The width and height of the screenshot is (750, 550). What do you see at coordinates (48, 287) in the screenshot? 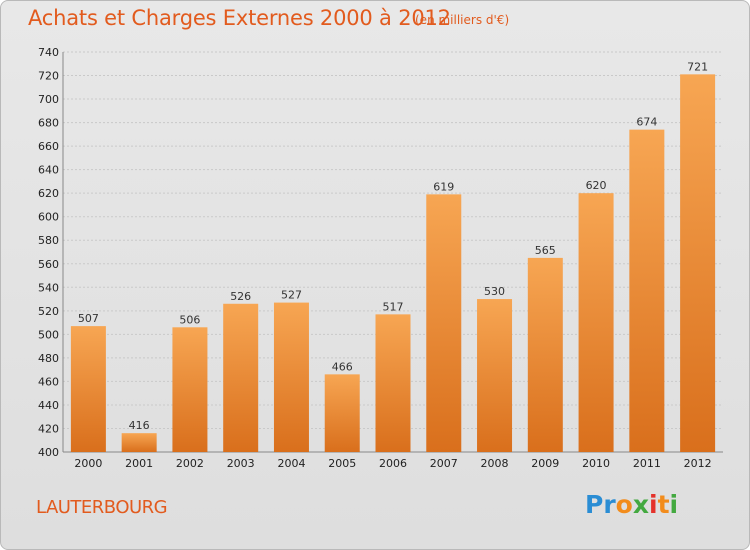
I see `y-tick-label: 540` at bounding box center [48, 287].